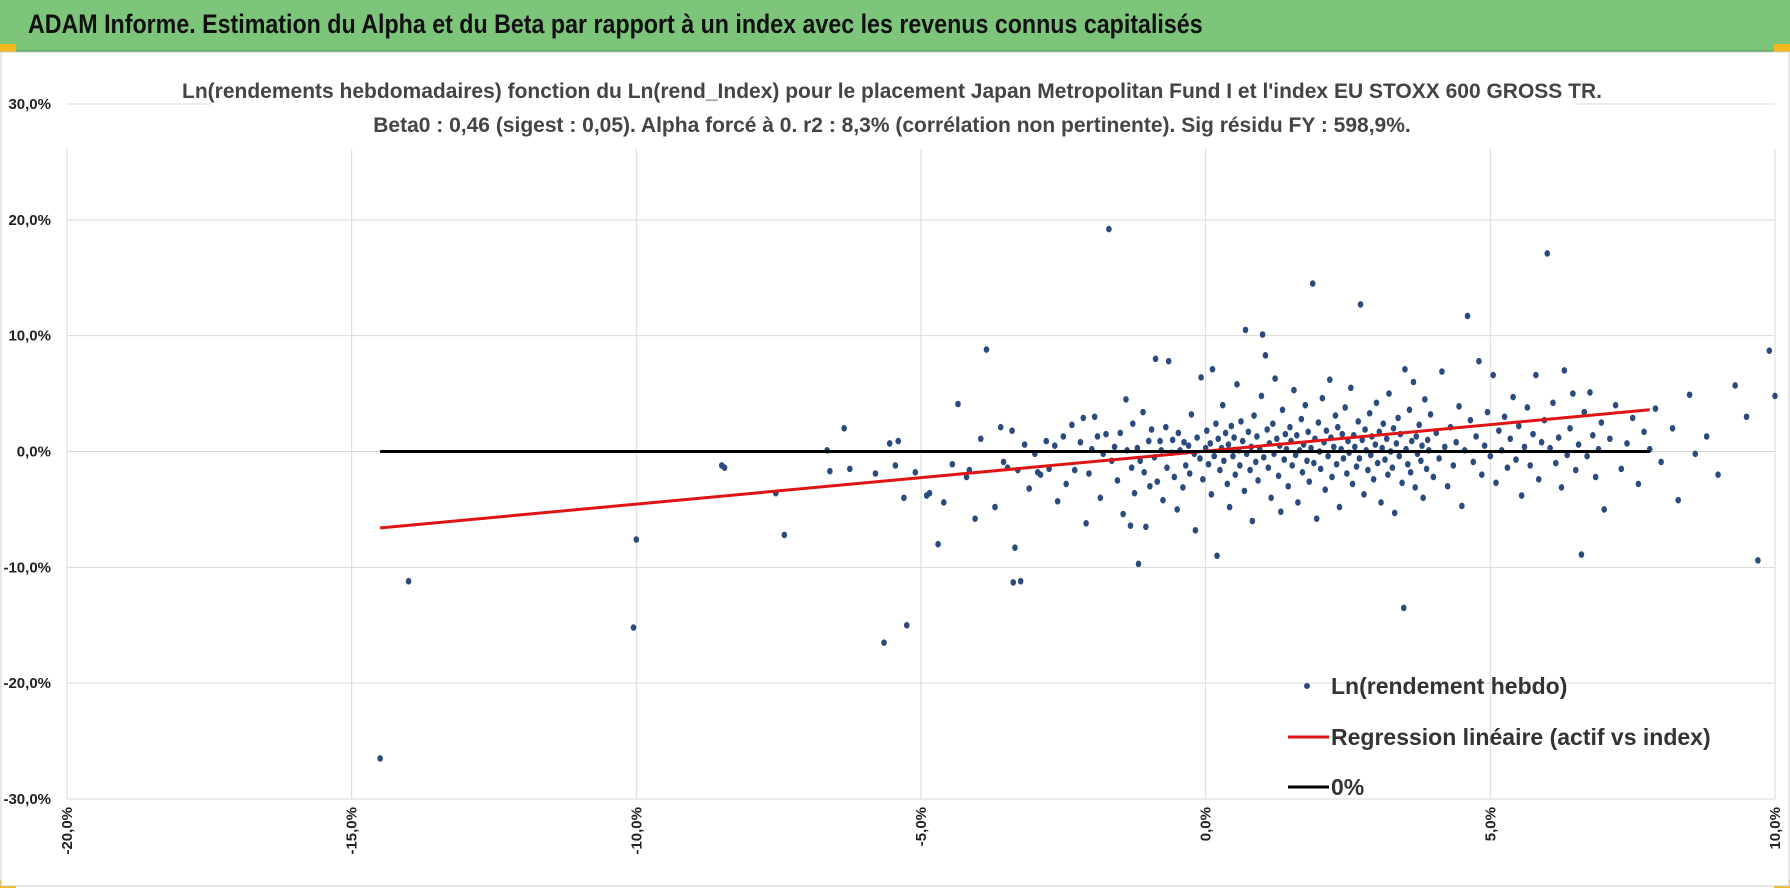  I want to click on x-tick-label: -20,0%, so click(67, 831).